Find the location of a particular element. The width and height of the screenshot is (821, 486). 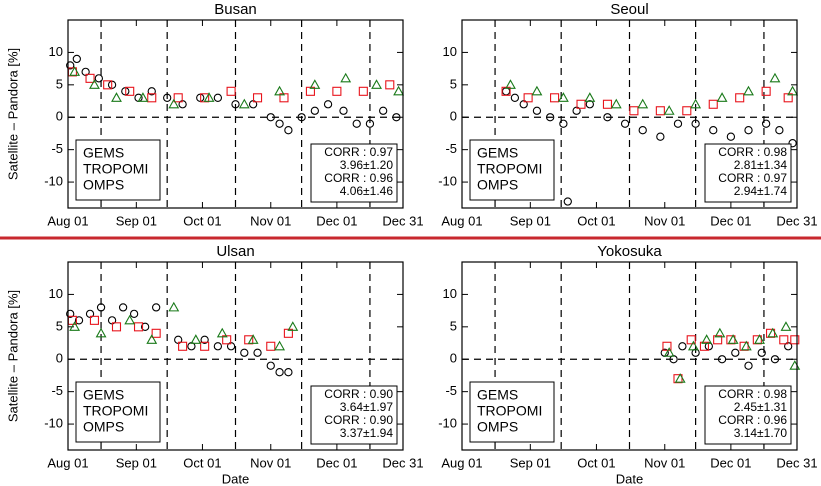

x-tick-label: Aug 01 is located at coordinates (67, 220).